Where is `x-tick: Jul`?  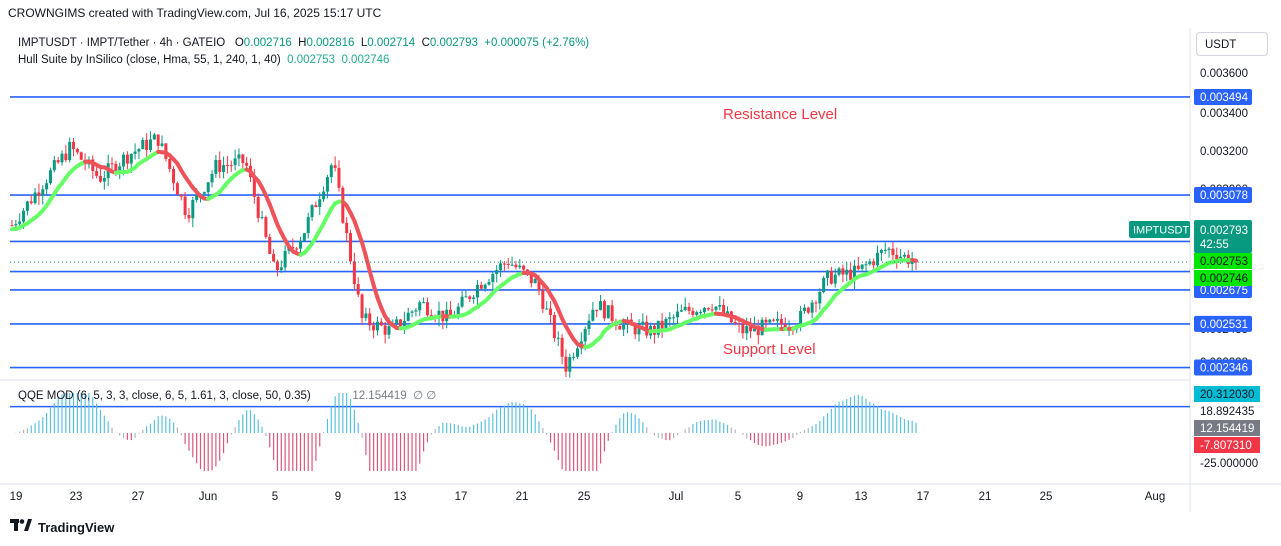 x-tick: Jul is located at coordinates (676, 497).